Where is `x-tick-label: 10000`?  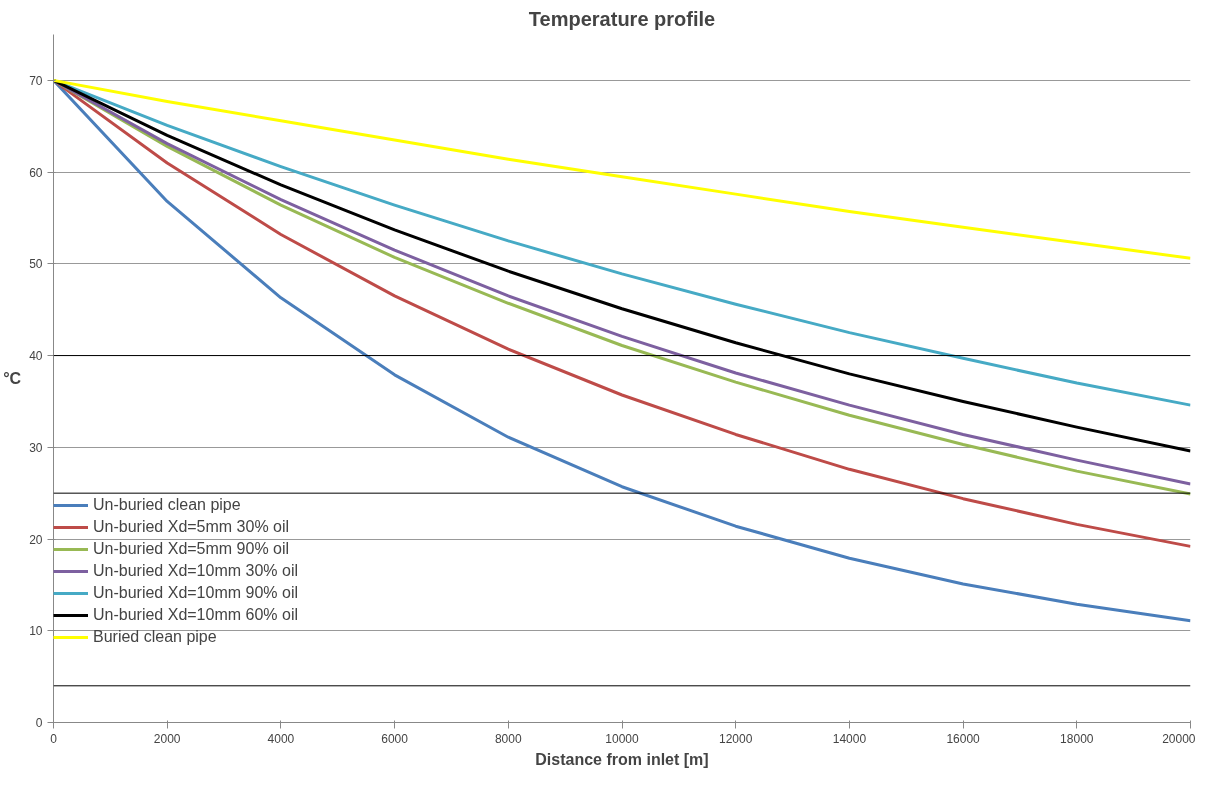
x-tick-label: 10000 is located at coordinates (622, 738).